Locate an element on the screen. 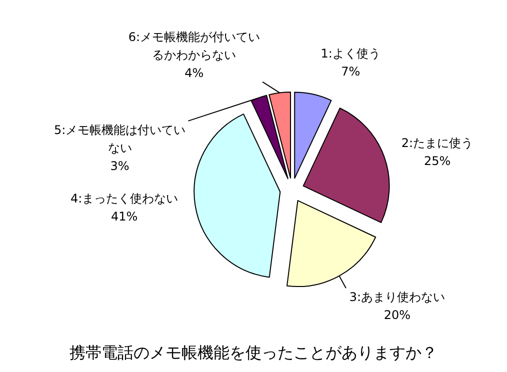 This screenshot has width=507, height=372. data-label: 4% is located at coordinates (194, 73).